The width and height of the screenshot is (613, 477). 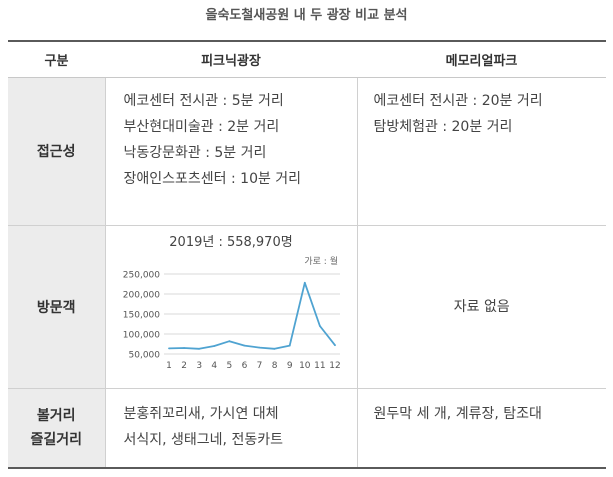 I want to click on memorial-access-line: 에코센터 전시관 : 20분 거리, so click(x=458, y=100).